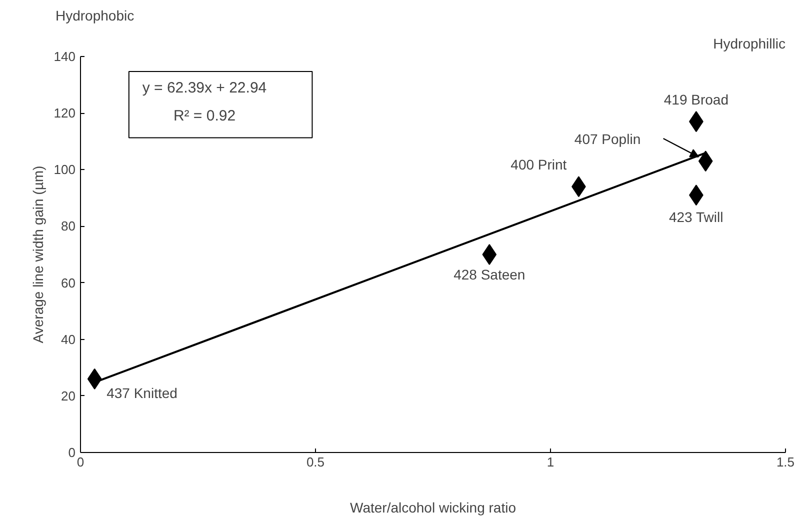 This screenshot has width=810, height=518. I want to click on annotation: R² = 0.92, so click(204, 116).